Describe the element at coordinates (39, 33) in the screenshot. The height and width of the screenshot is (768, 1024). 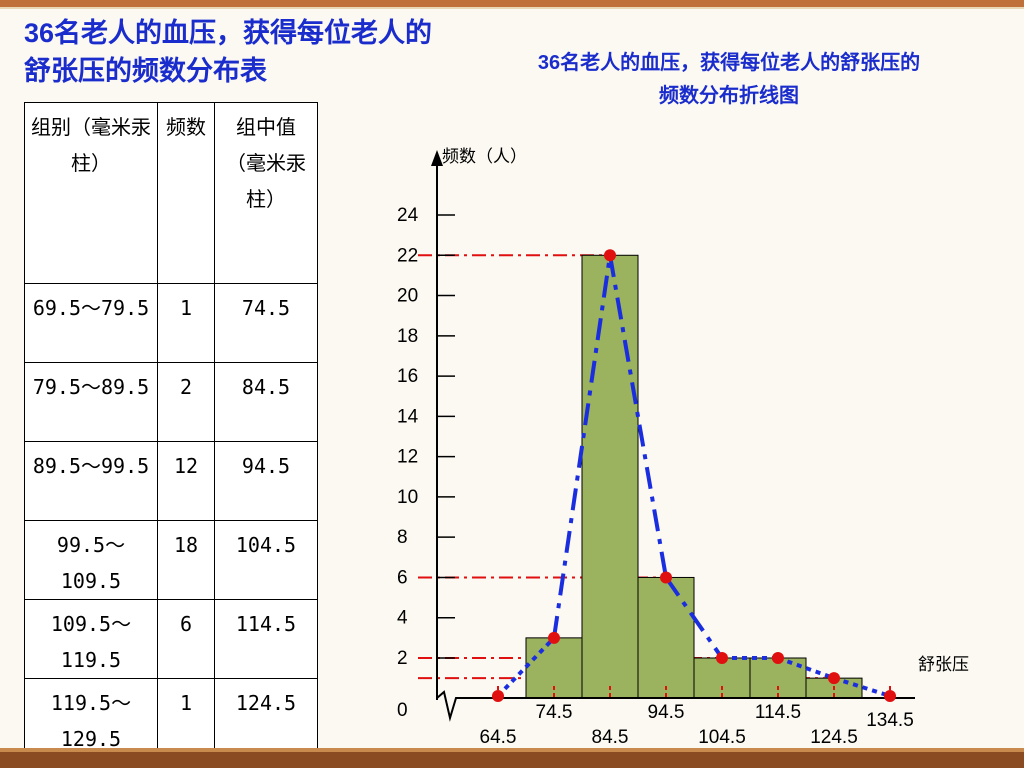
I see `table-title-number: 36` at that location.